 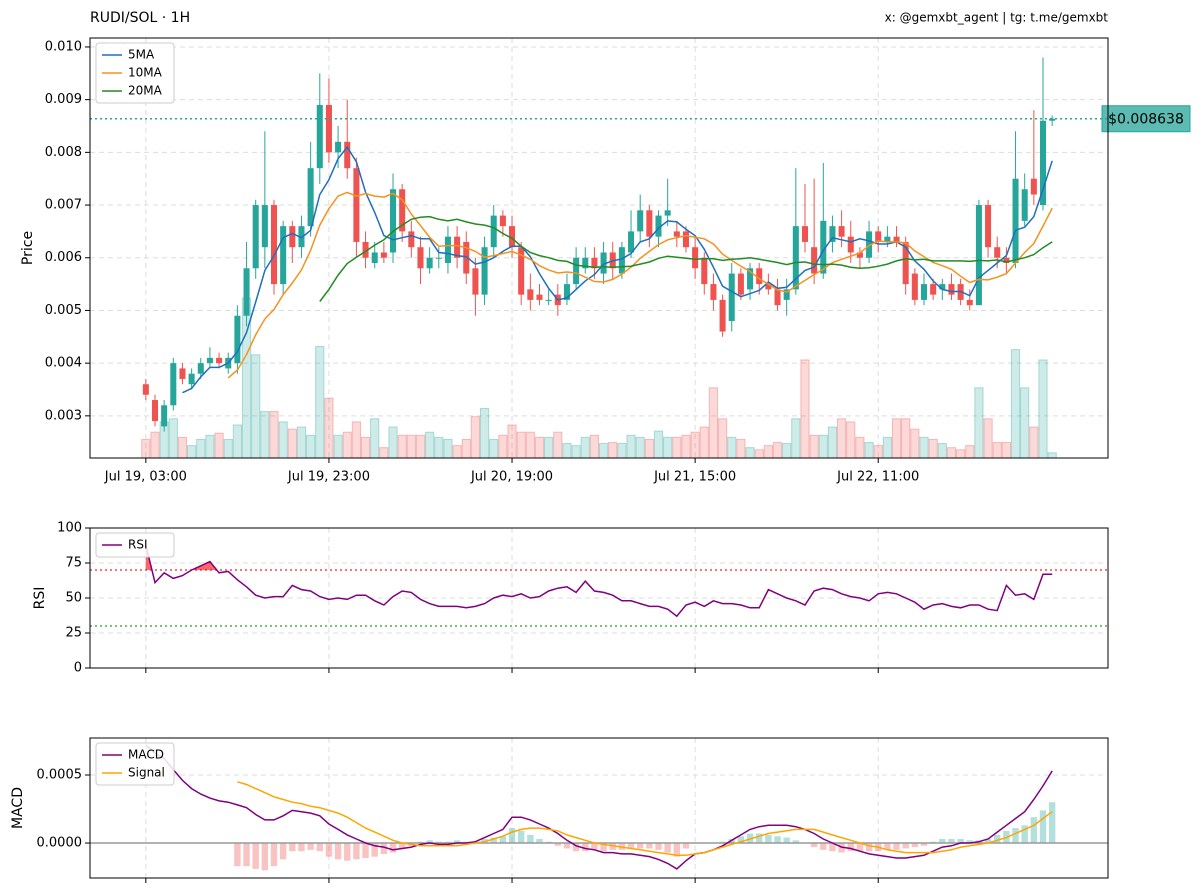 What do you see at coordinates (73, 563) in the screenshot?
I see `y-tick-label: 75` at bounding box center [73, 563].